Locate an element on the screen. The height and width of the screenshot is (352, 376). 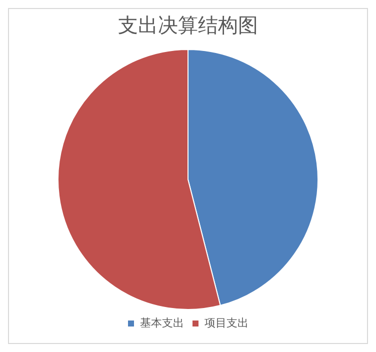
legend-label: 基本支出 is located at coordinates (162, 323).